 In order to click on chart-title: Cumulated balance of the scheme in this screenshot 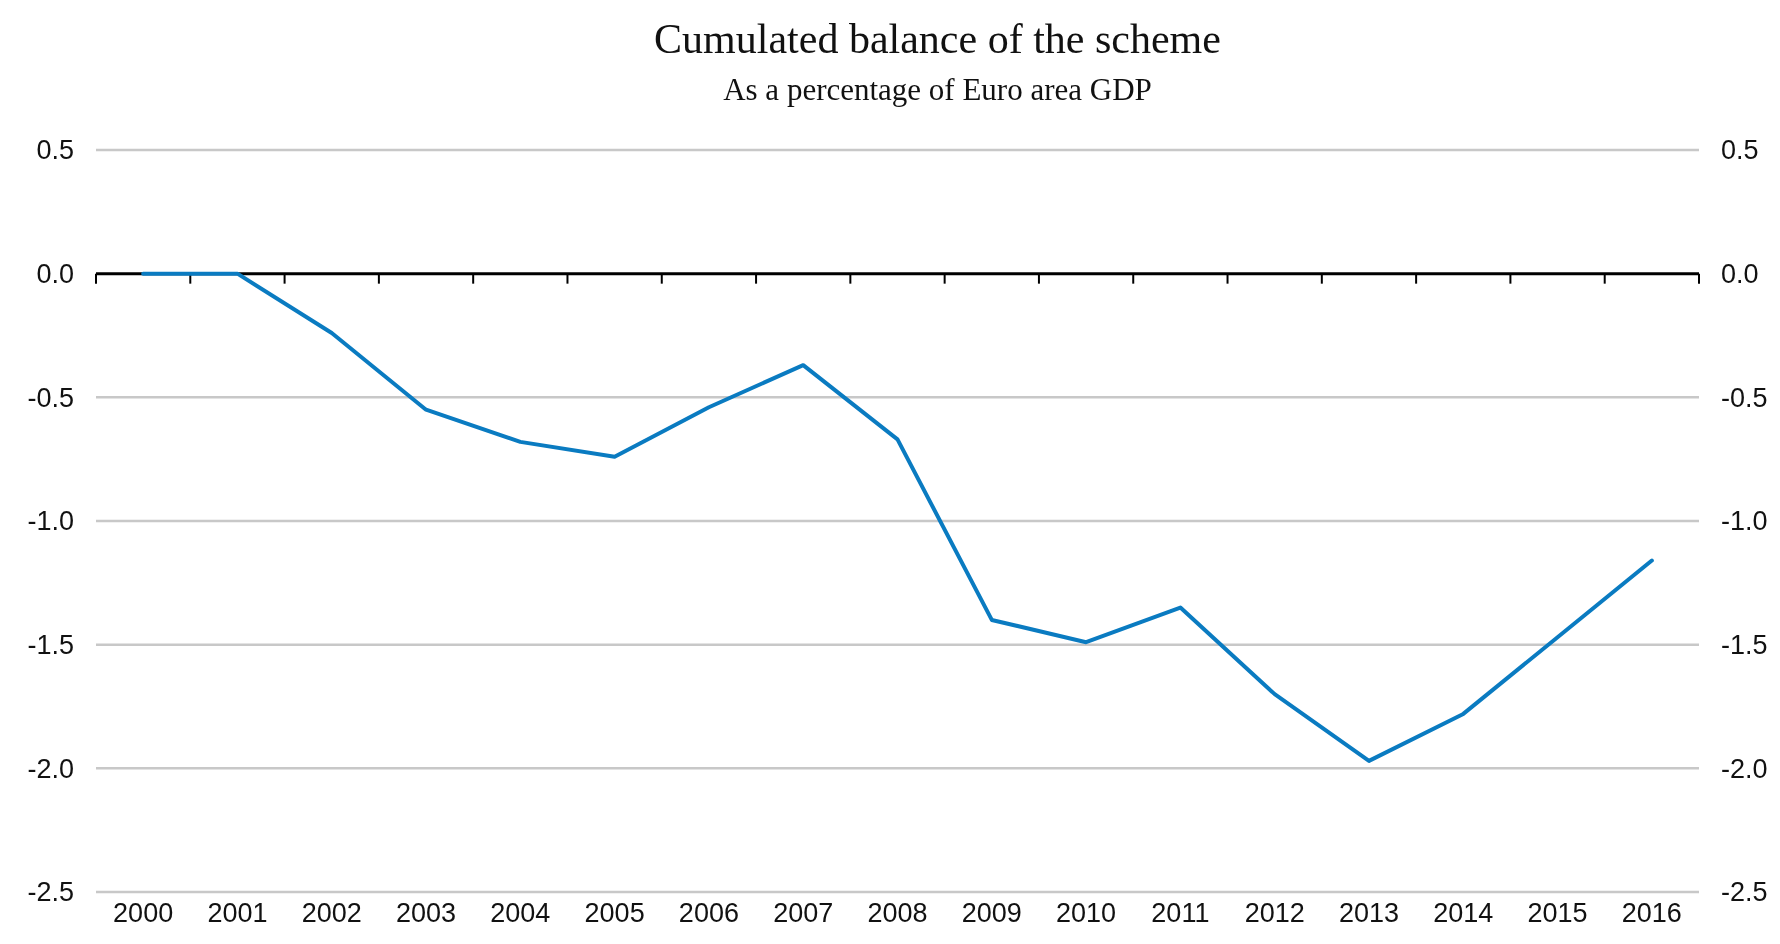, I will do `click(937, 39)`.